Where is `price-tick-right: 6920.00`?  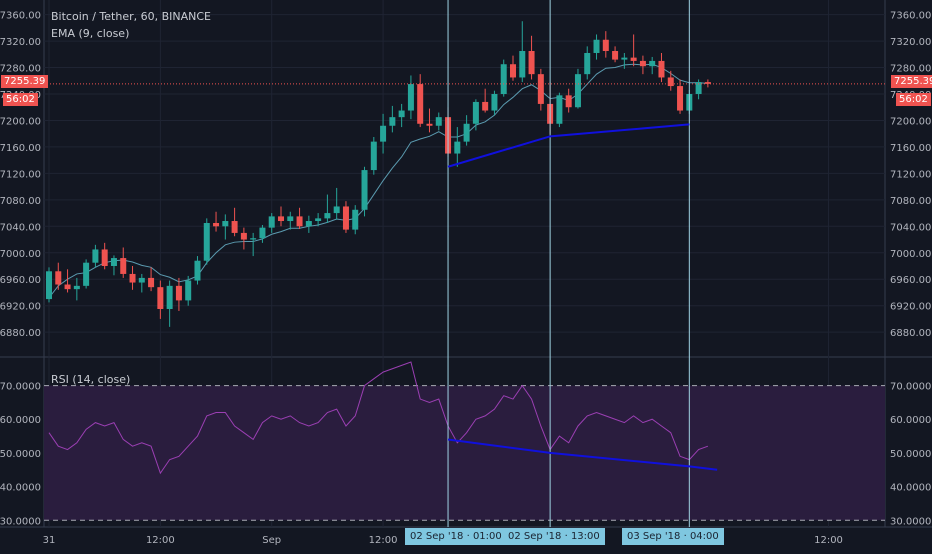 price-tick-right: 6920.00 is located at coordinates (910, 307).